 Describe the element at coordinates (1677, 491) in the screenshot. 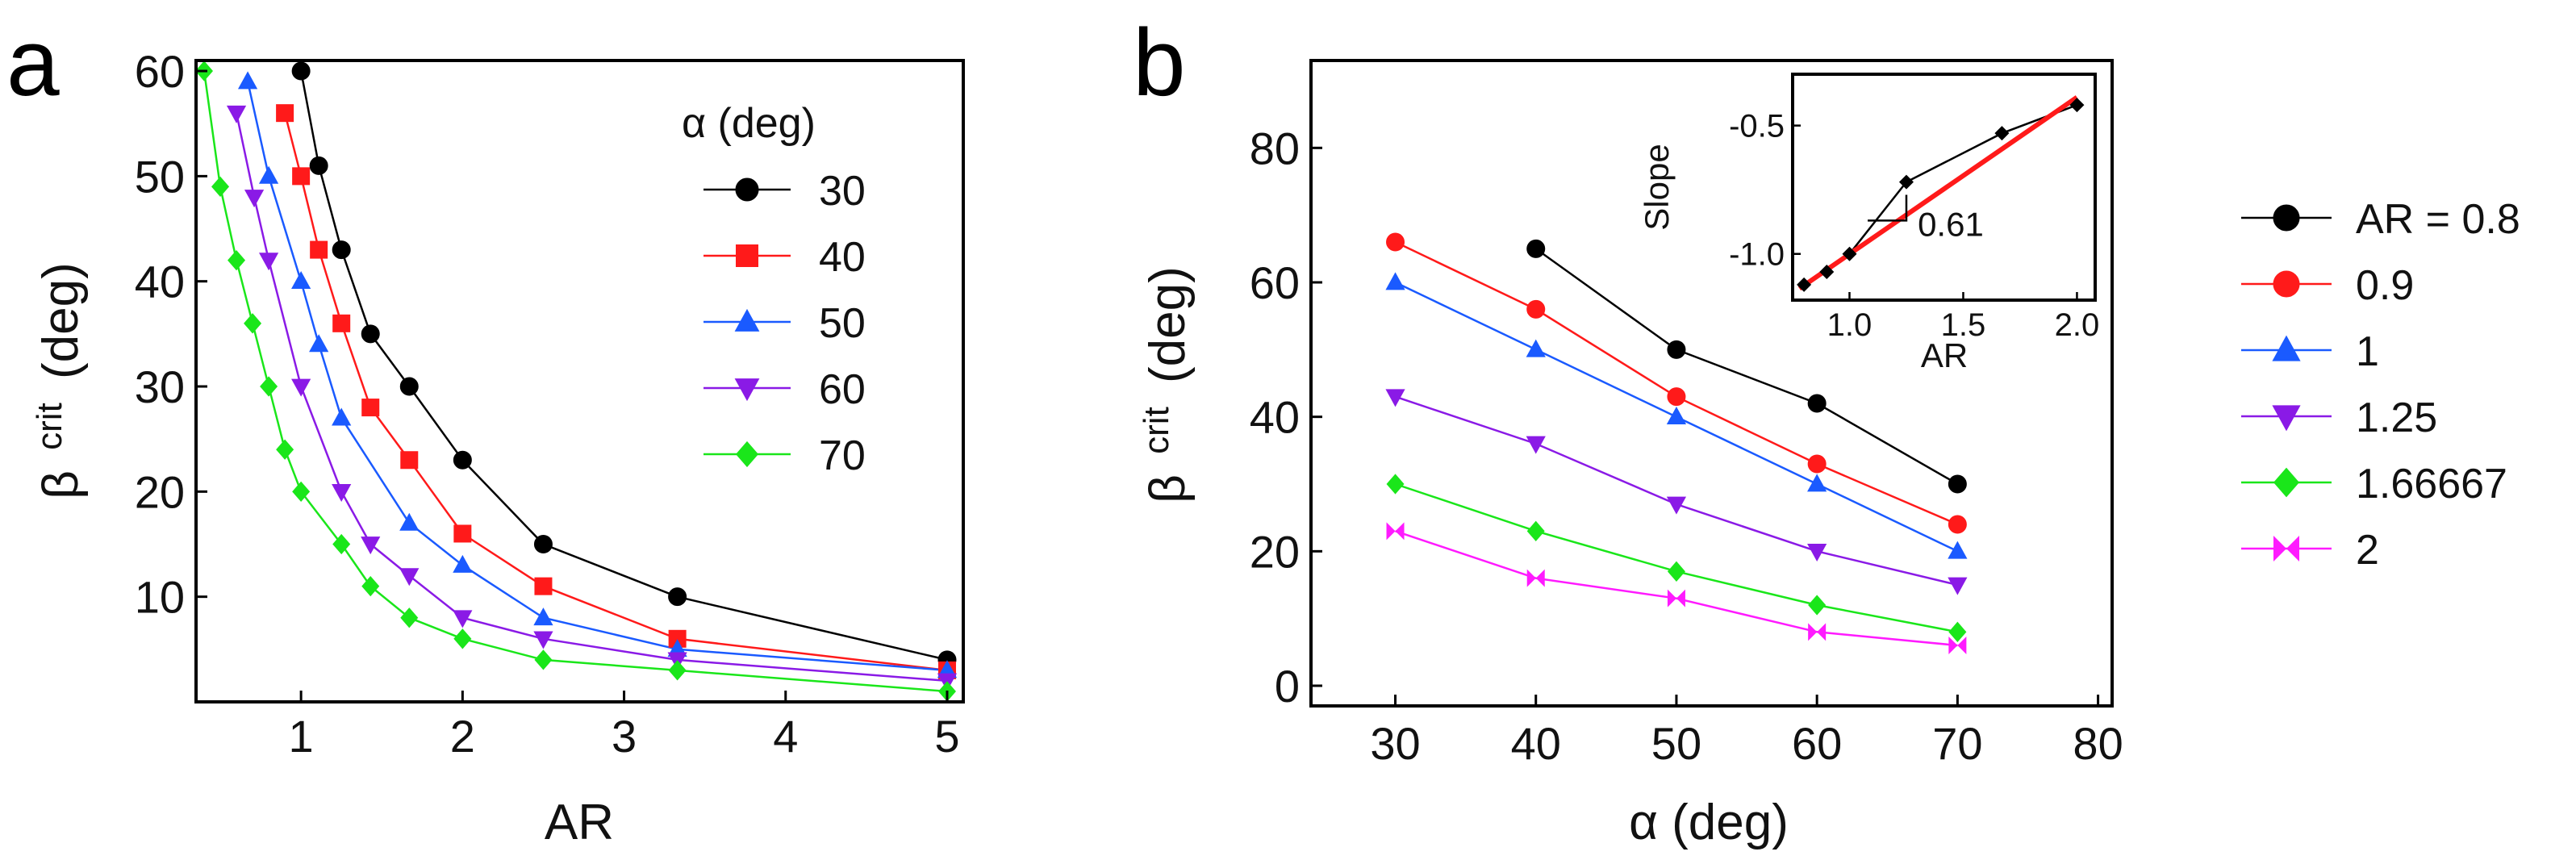

I see `panel-b-line-1.25` at that location.